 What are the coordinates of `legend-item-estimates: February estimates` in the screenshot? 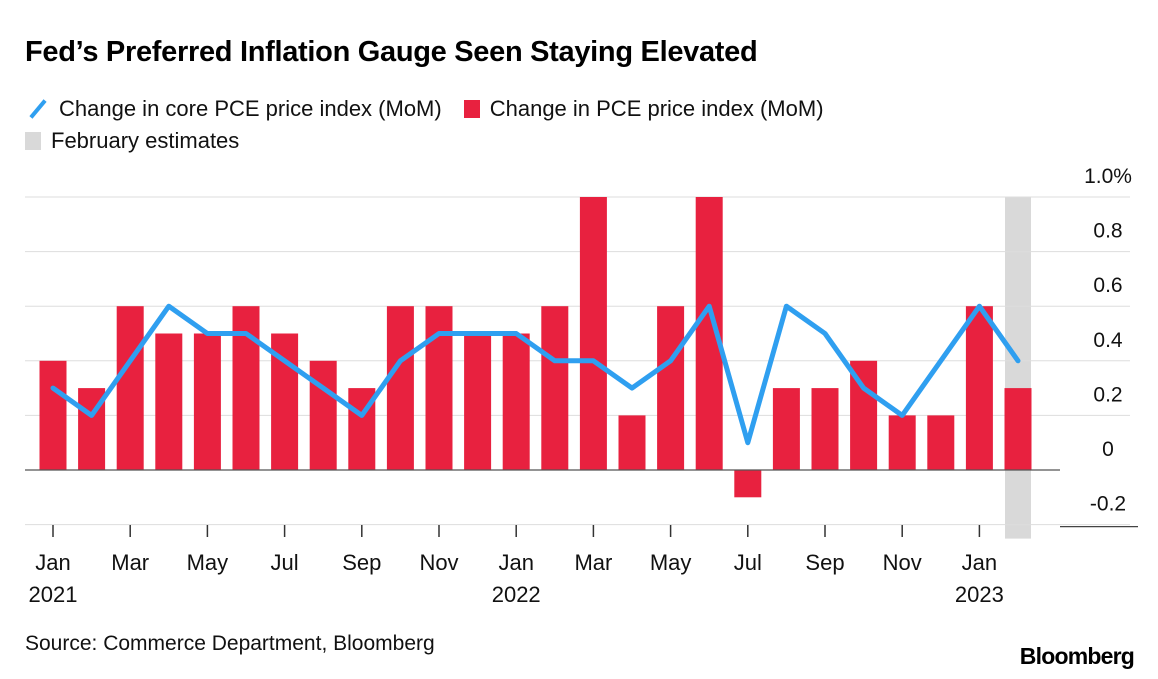 It's located at (132, 141).